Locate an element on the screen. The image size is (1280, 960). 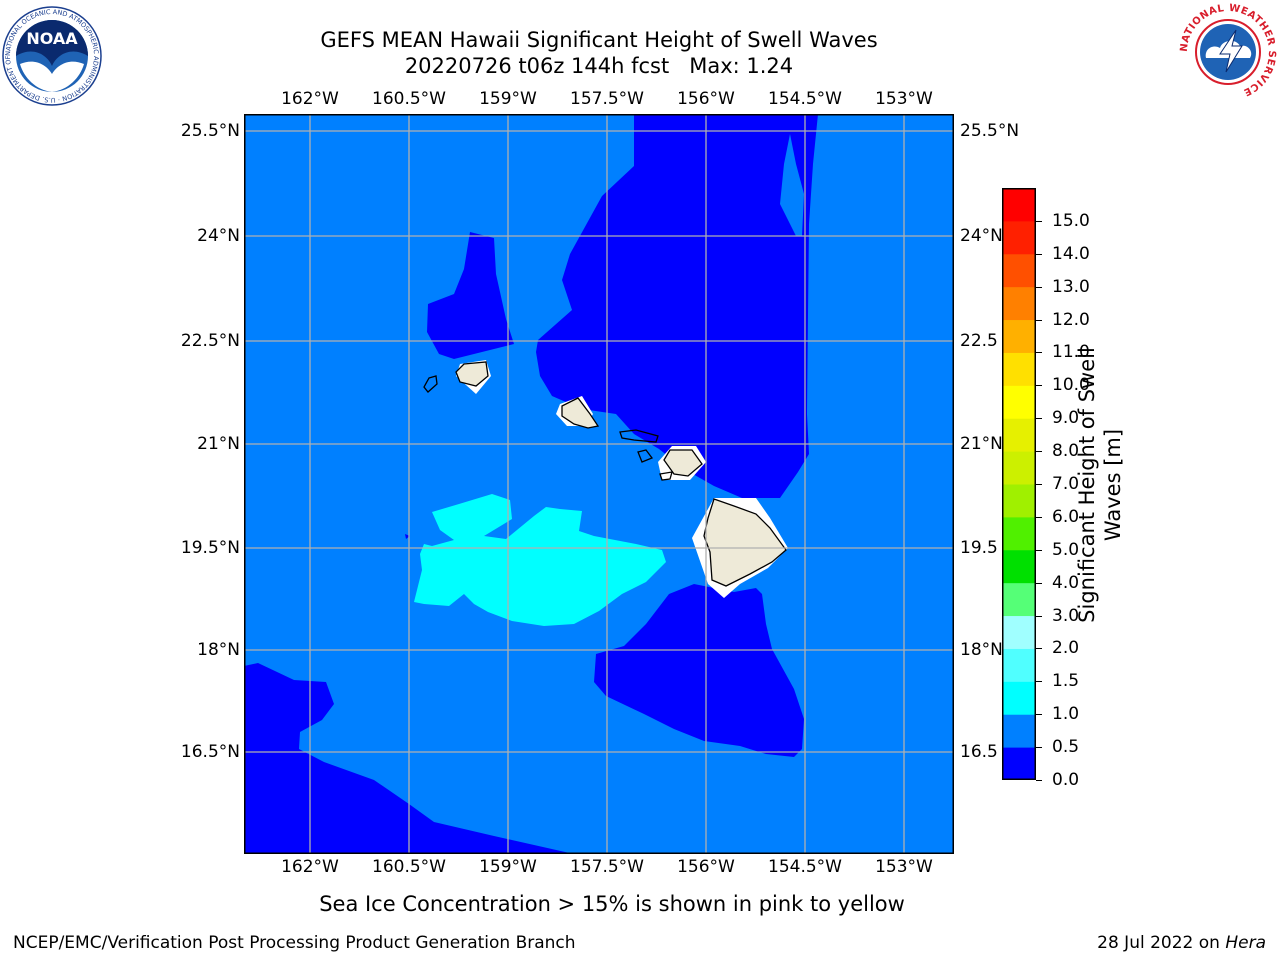
map-subtitle: 20220726 t06z 144h fcst Max: 1.24 is located at coordinates (599, 66).